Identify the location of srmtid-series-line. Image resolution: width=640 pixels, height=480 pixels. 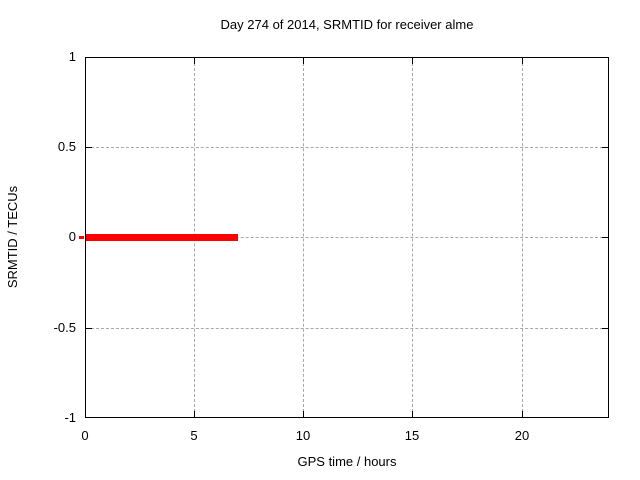
(162, 237).